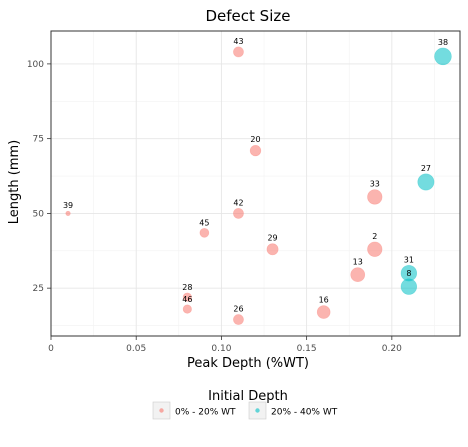  I want to click on point-label-29: 29, so click(272, 238).